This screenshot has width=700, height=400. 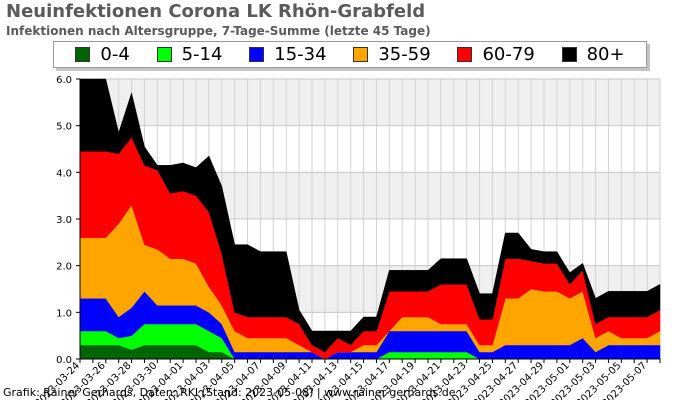 What do you see at coordinates (605, 54) in the screenshot?
I see `legend-label-80-plus: 80+` at bounding box center [605, 54].